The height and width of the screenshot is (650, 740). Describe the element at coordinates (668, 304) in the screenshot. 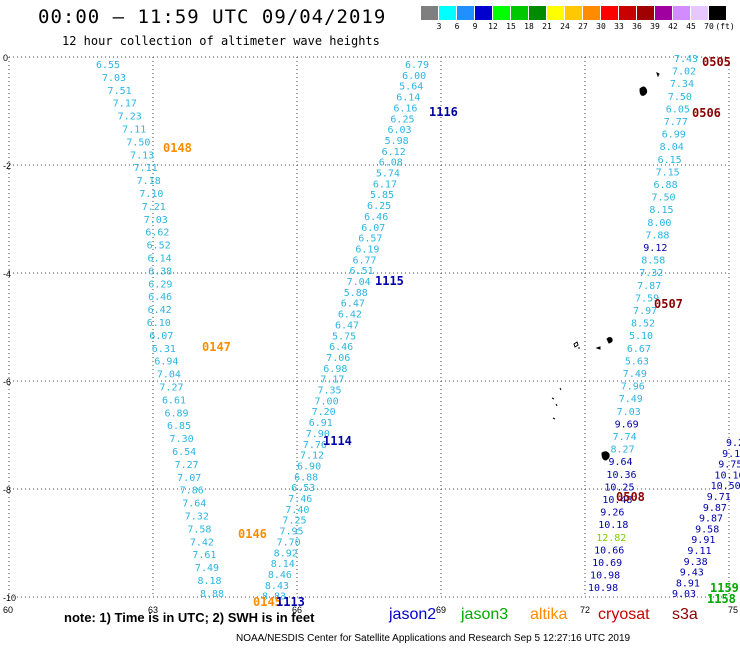

I see `pass-time-label: 0507` at that location.